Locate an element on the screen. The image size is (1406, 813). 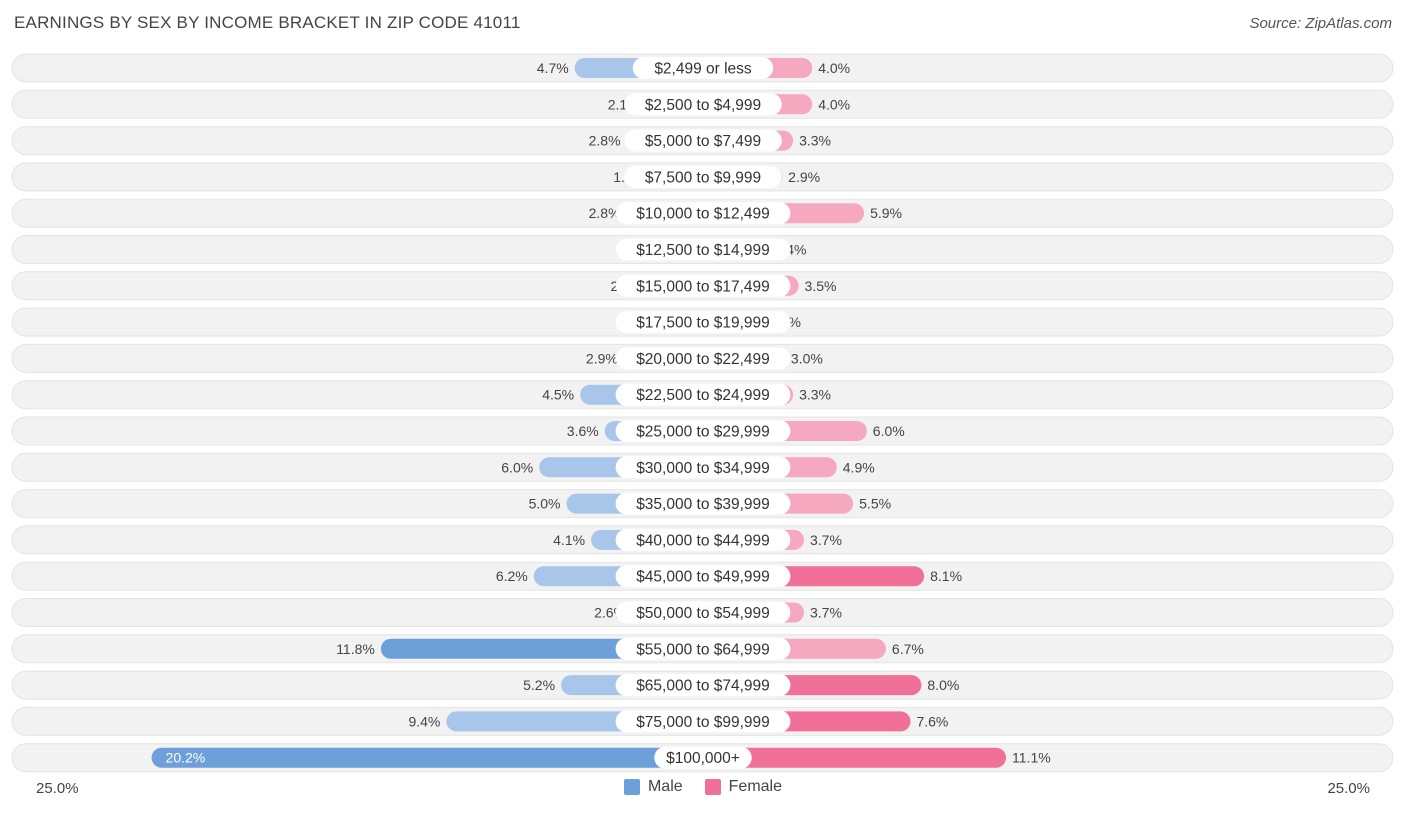
male-value-label: 3.6% is located at coordinates (583, 431).